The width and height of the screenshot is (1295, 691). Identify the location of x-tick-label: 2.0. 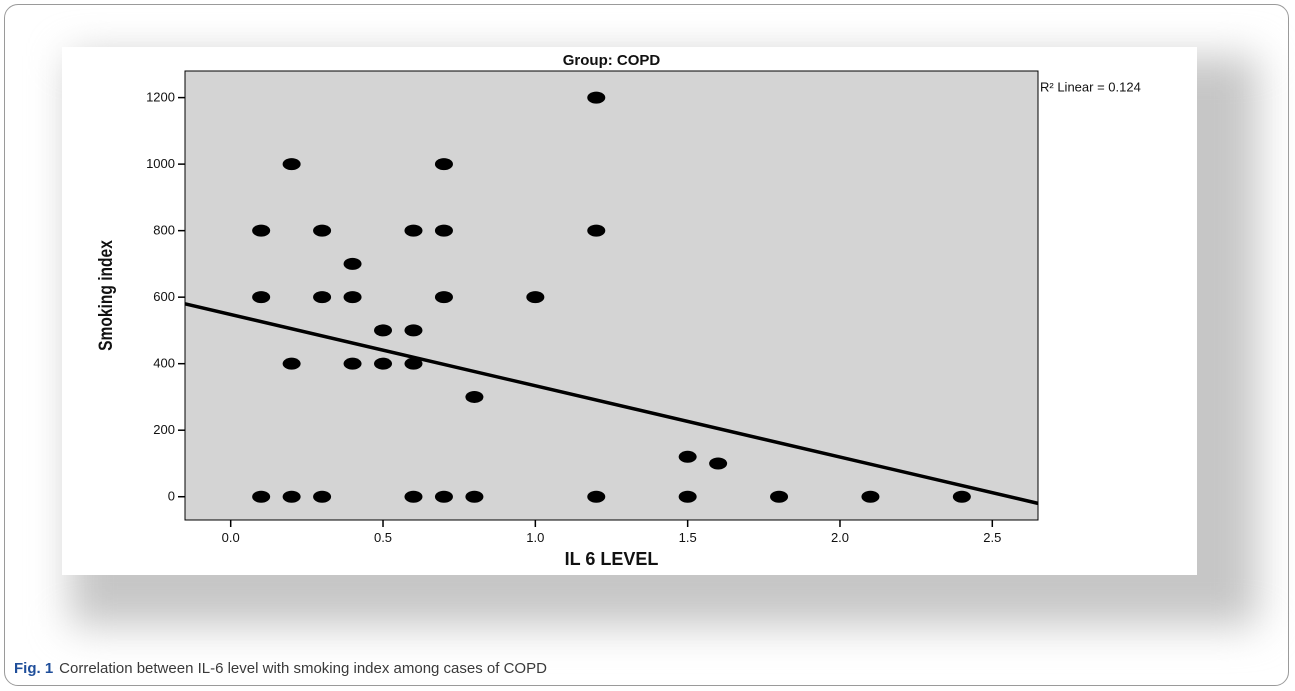
(840, 537).